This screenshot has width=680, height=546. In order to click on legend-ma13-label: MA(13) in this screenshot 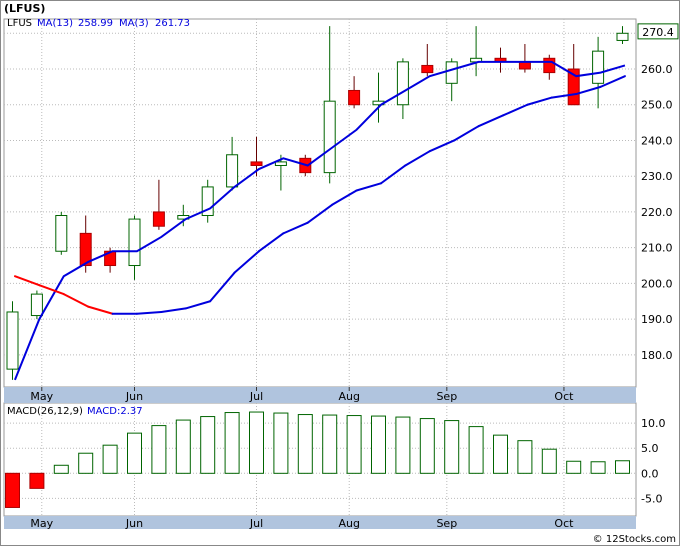, I will do `click(55, 23)`.